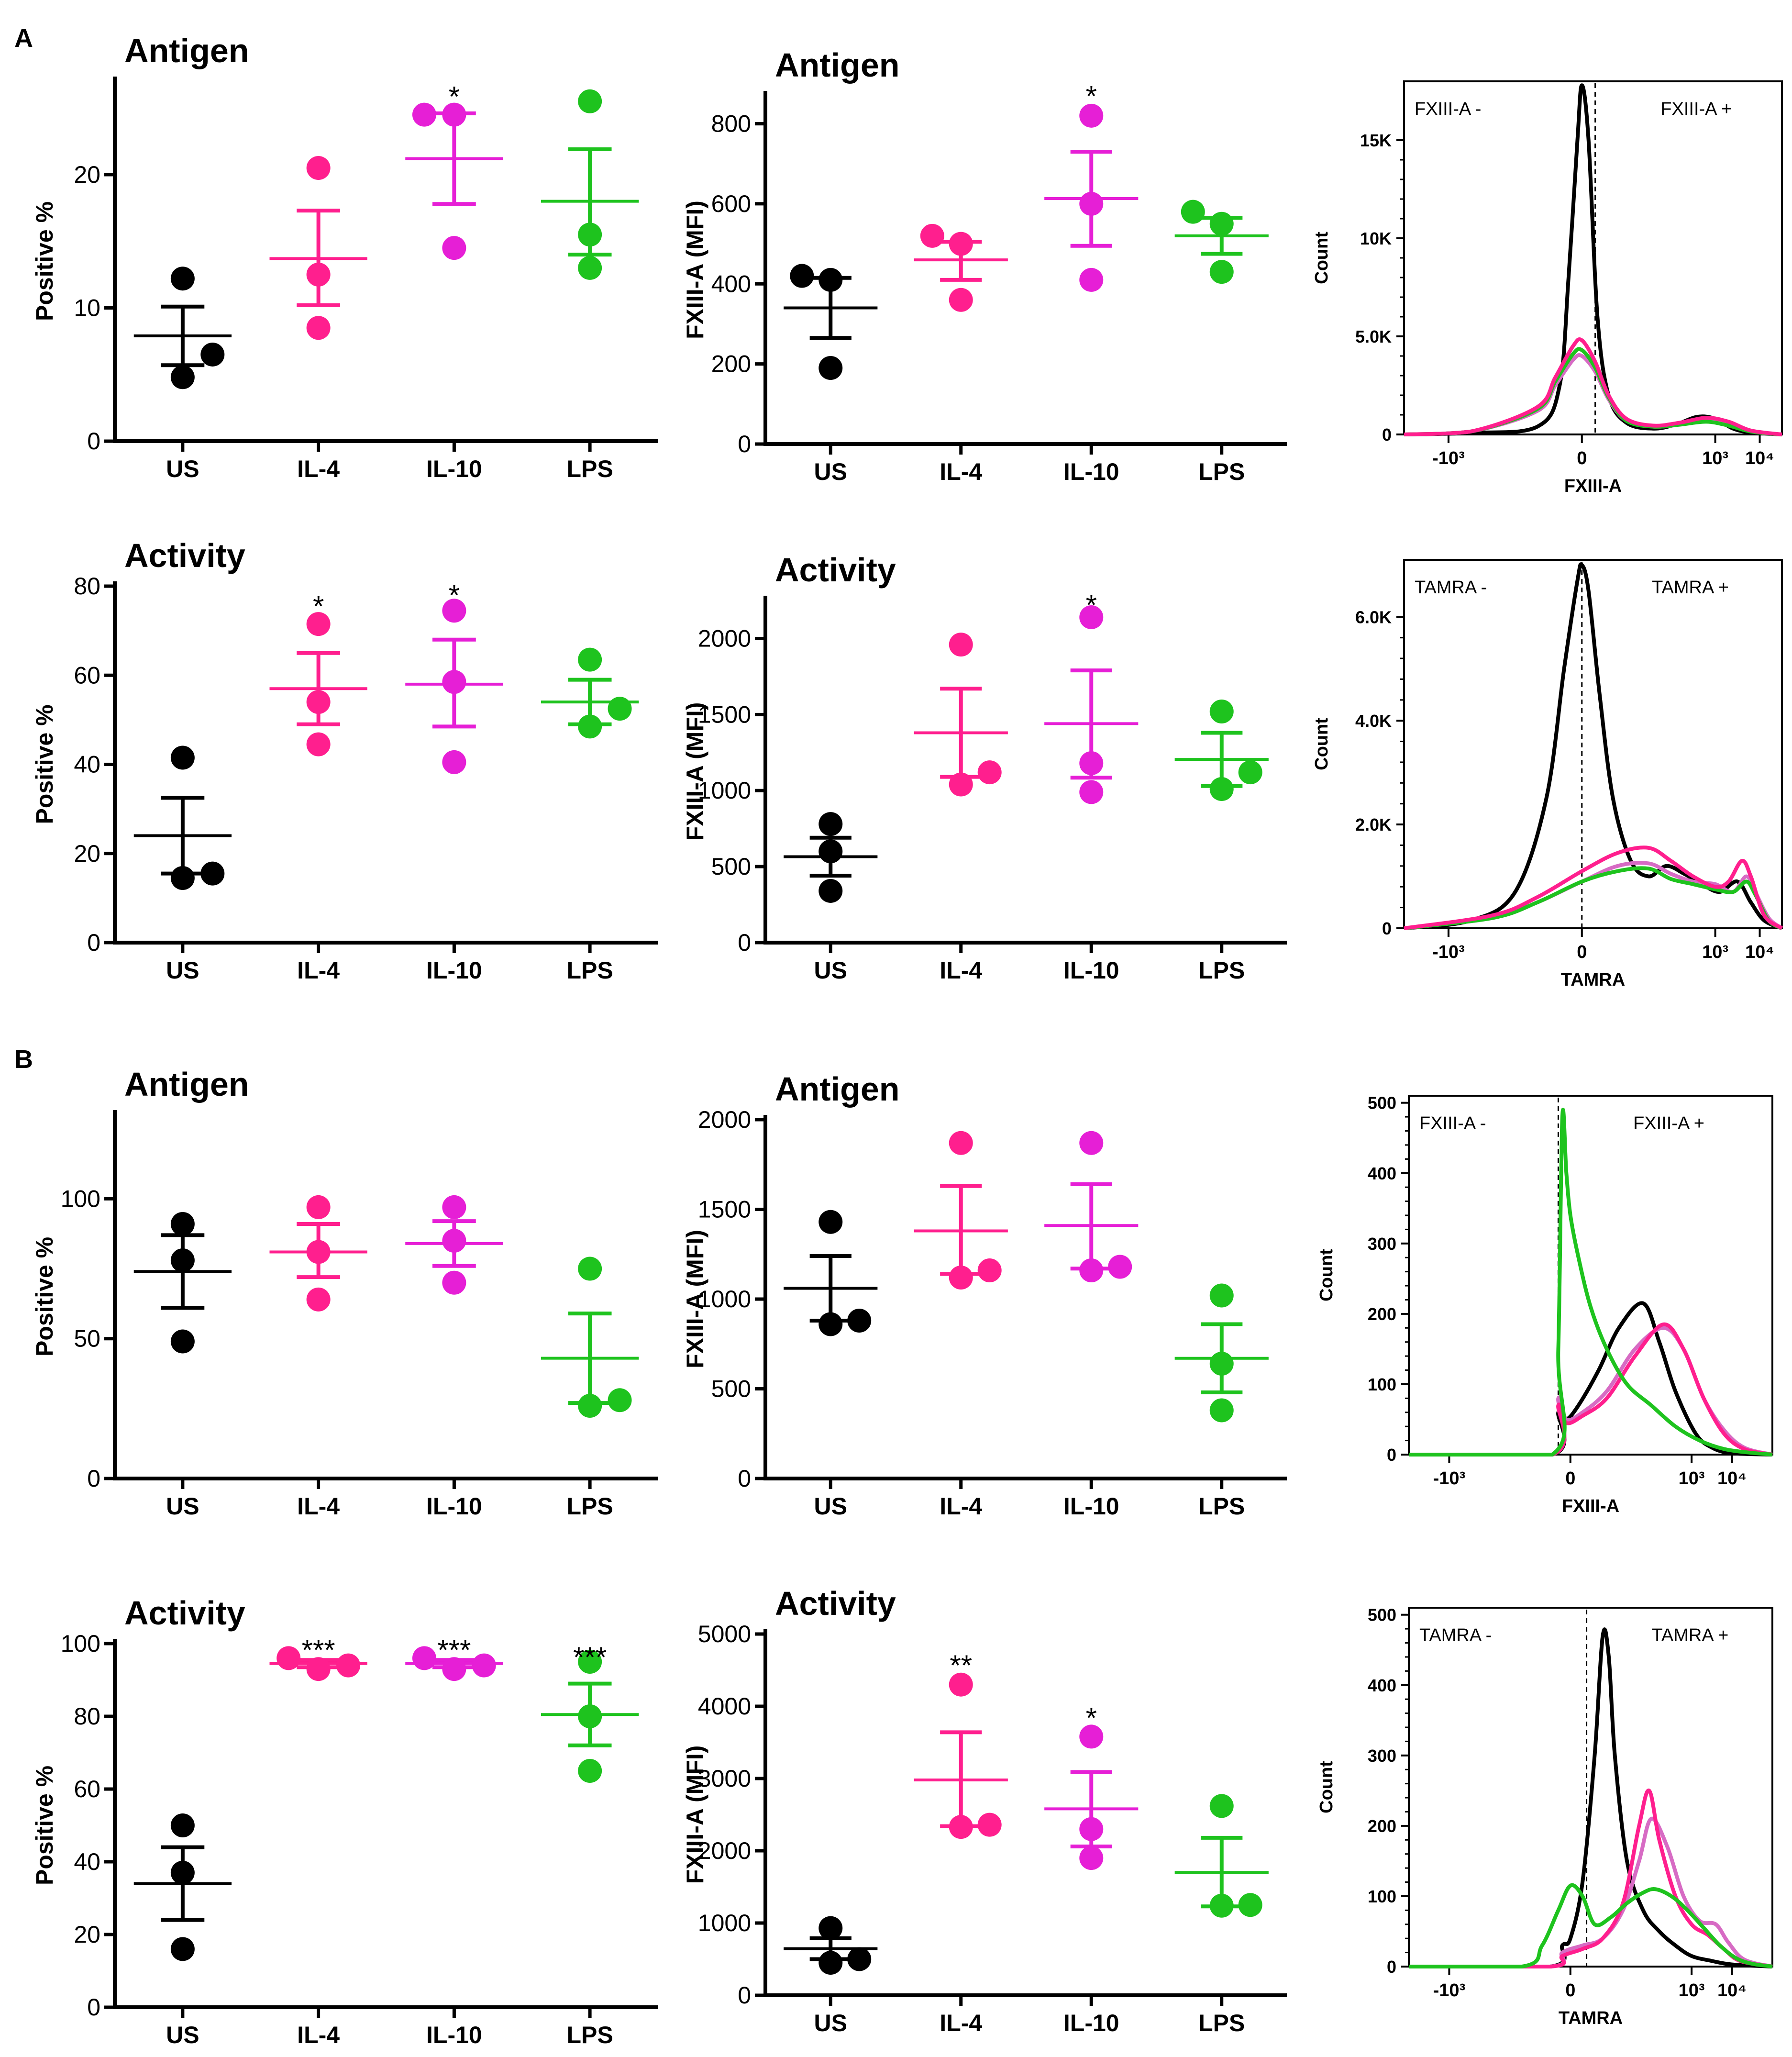 Image resolution: width=1792 pixels, height=2057 pixels. Describe the element at coordinates (1382, 1314) in the screenshot. I see `y-tick-label: 200` at that location.